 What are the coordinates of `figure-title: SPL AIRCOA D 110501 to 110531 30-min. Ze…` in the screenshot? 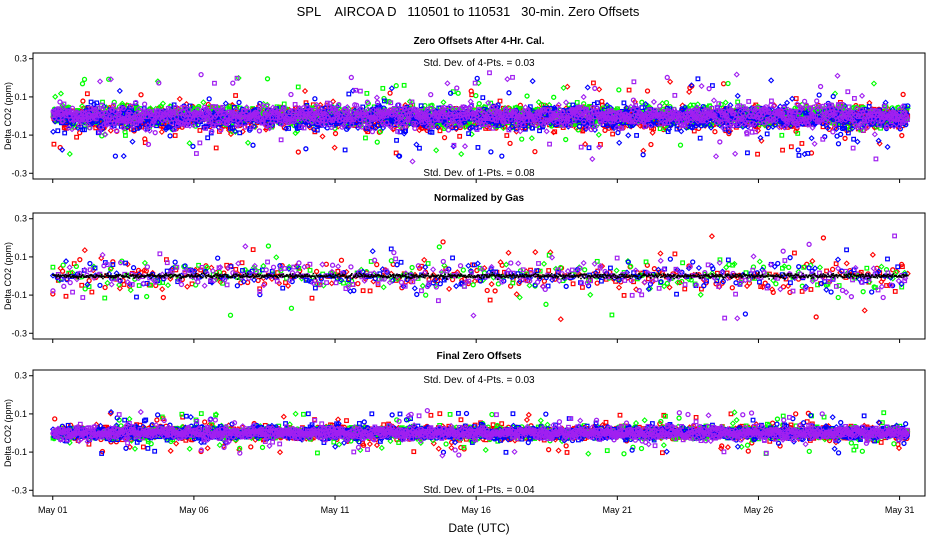 It's located at (468, 11).